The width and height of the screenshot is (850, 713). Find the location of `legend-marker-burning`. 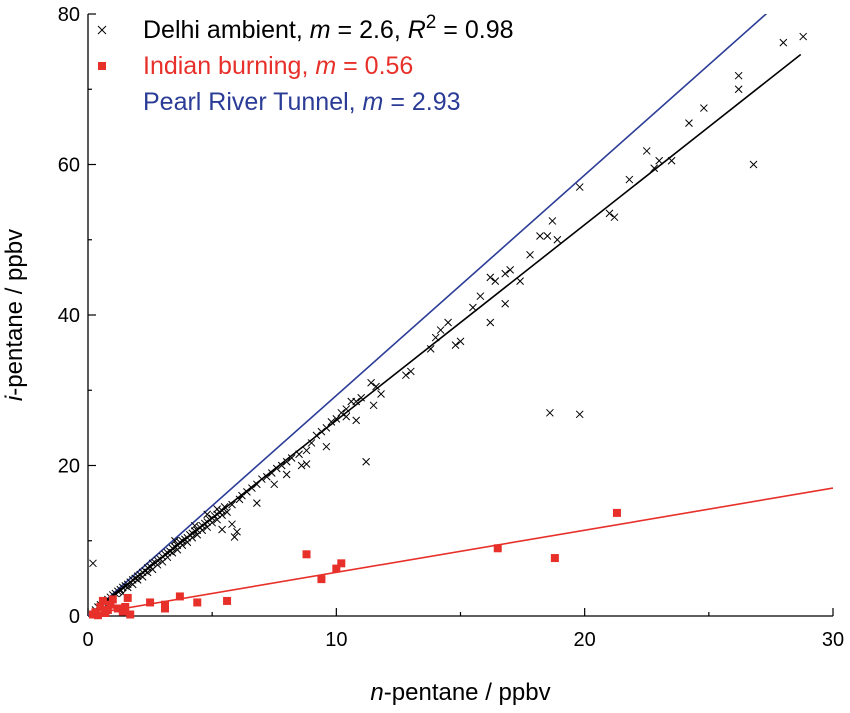

legend-marker-burning is located at coordinates (102, 66).